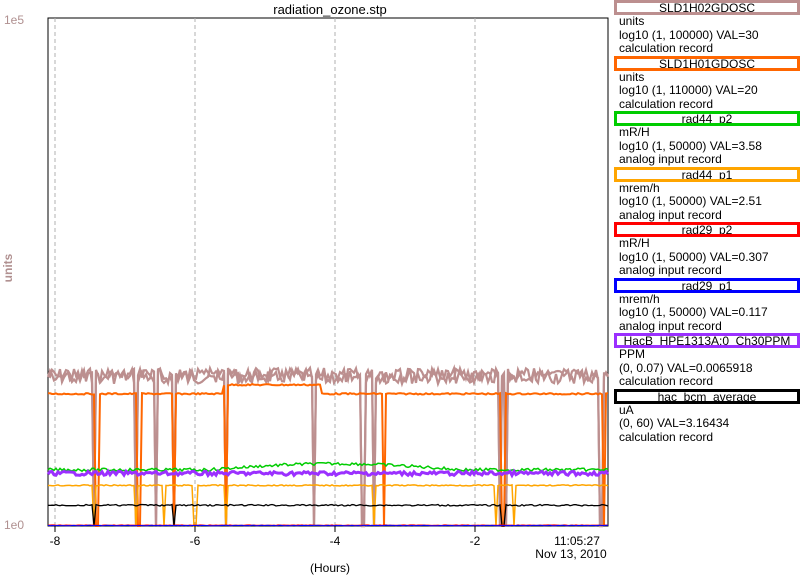  I want to click on x-tick-label: -6, so click(195, 541).